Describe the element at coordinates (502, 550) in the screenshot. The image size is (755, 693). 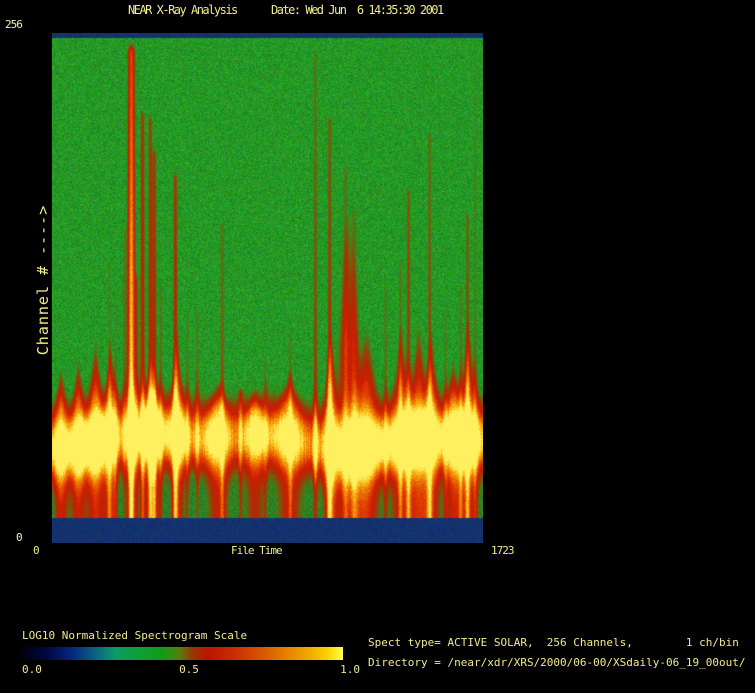
I see `x-axis-tick-max: 1723` at that location.